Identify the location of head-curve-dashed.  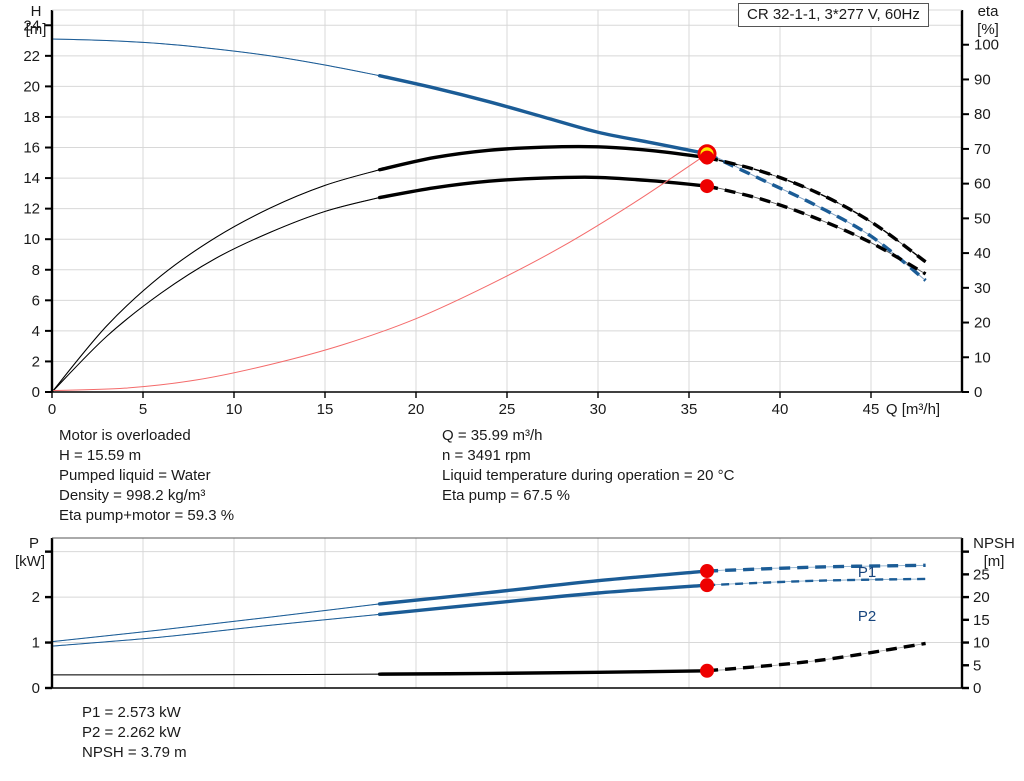
(816, 217).